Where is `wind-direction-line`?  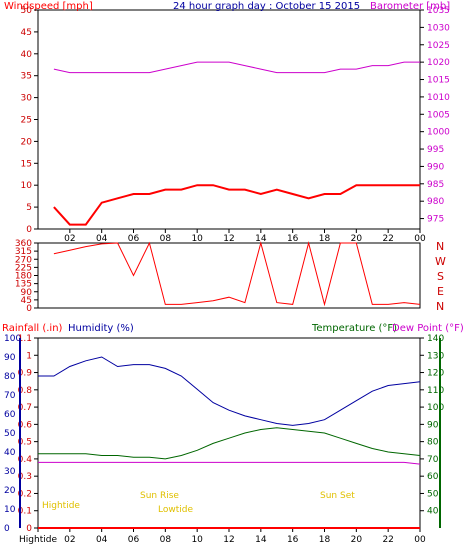
wind-direction-line is located at coordinates (237, 274).